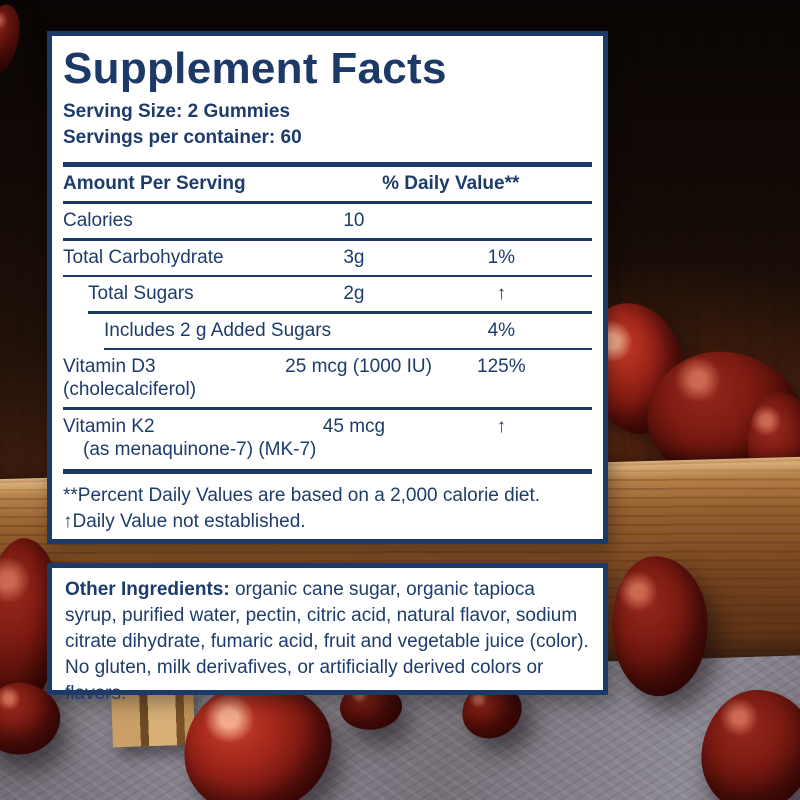 This screenshot has width=800, height=800. Describe the element at coordinates (177, 111) in the screenshot. I see `serving-size-line: Serving Size: 2 Gummies` at that location.